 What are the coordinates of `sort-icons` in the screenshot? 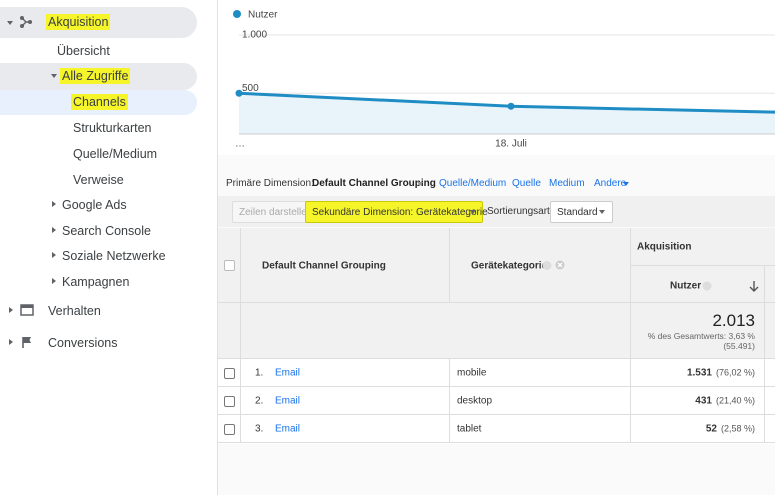 It's located at (730, 286).